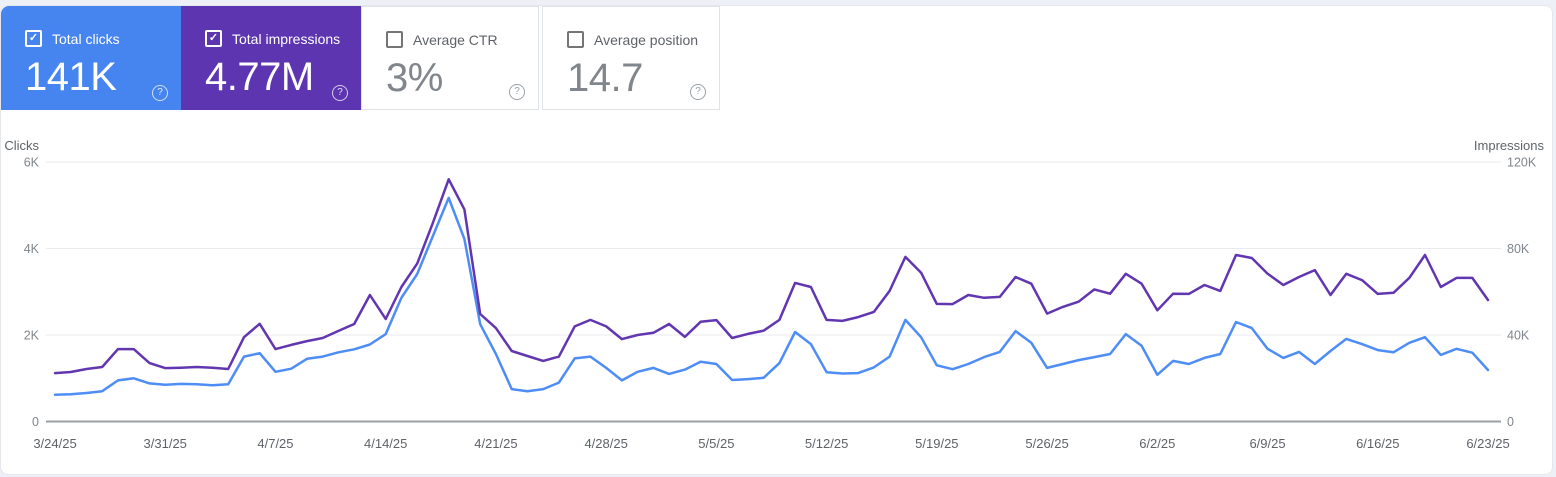 The height and width of the screenshot is (477, 1556). I want to click on x-tick-label: 5/19/25, so click(936, 443).